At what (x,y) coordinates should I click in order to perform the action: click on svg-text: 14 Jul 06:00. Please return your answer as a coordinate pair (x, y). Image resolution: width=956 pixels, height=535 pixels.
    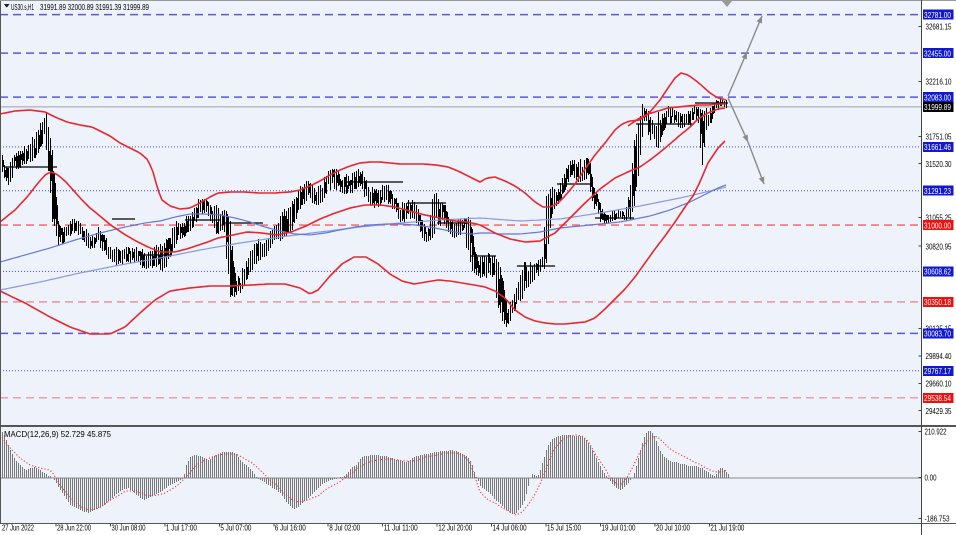
    Looking at the image, I should click on (510, 528).